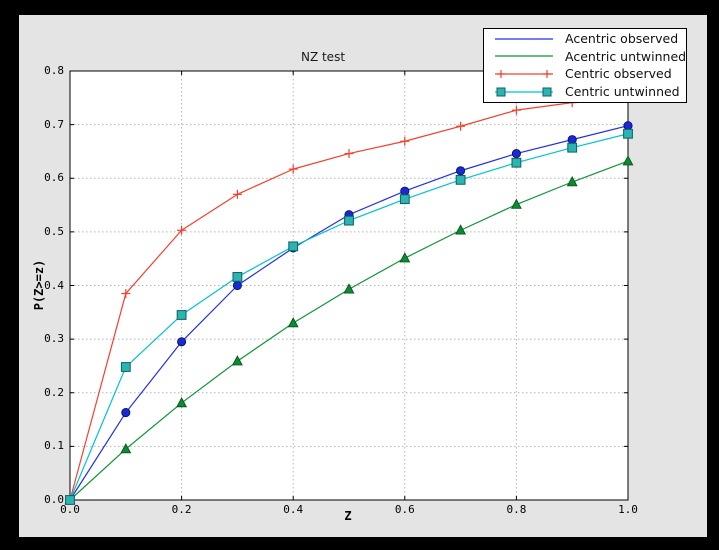 The image size is (719, 550). I want to click on y-tick-label: 0.4, so click(54, 285).